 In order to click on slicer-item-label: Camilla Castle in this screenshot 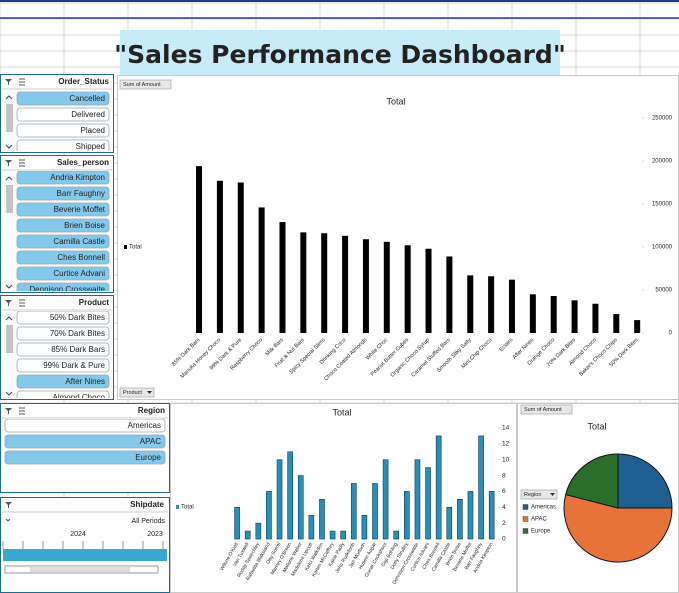, I will do `click(79, 241)`.